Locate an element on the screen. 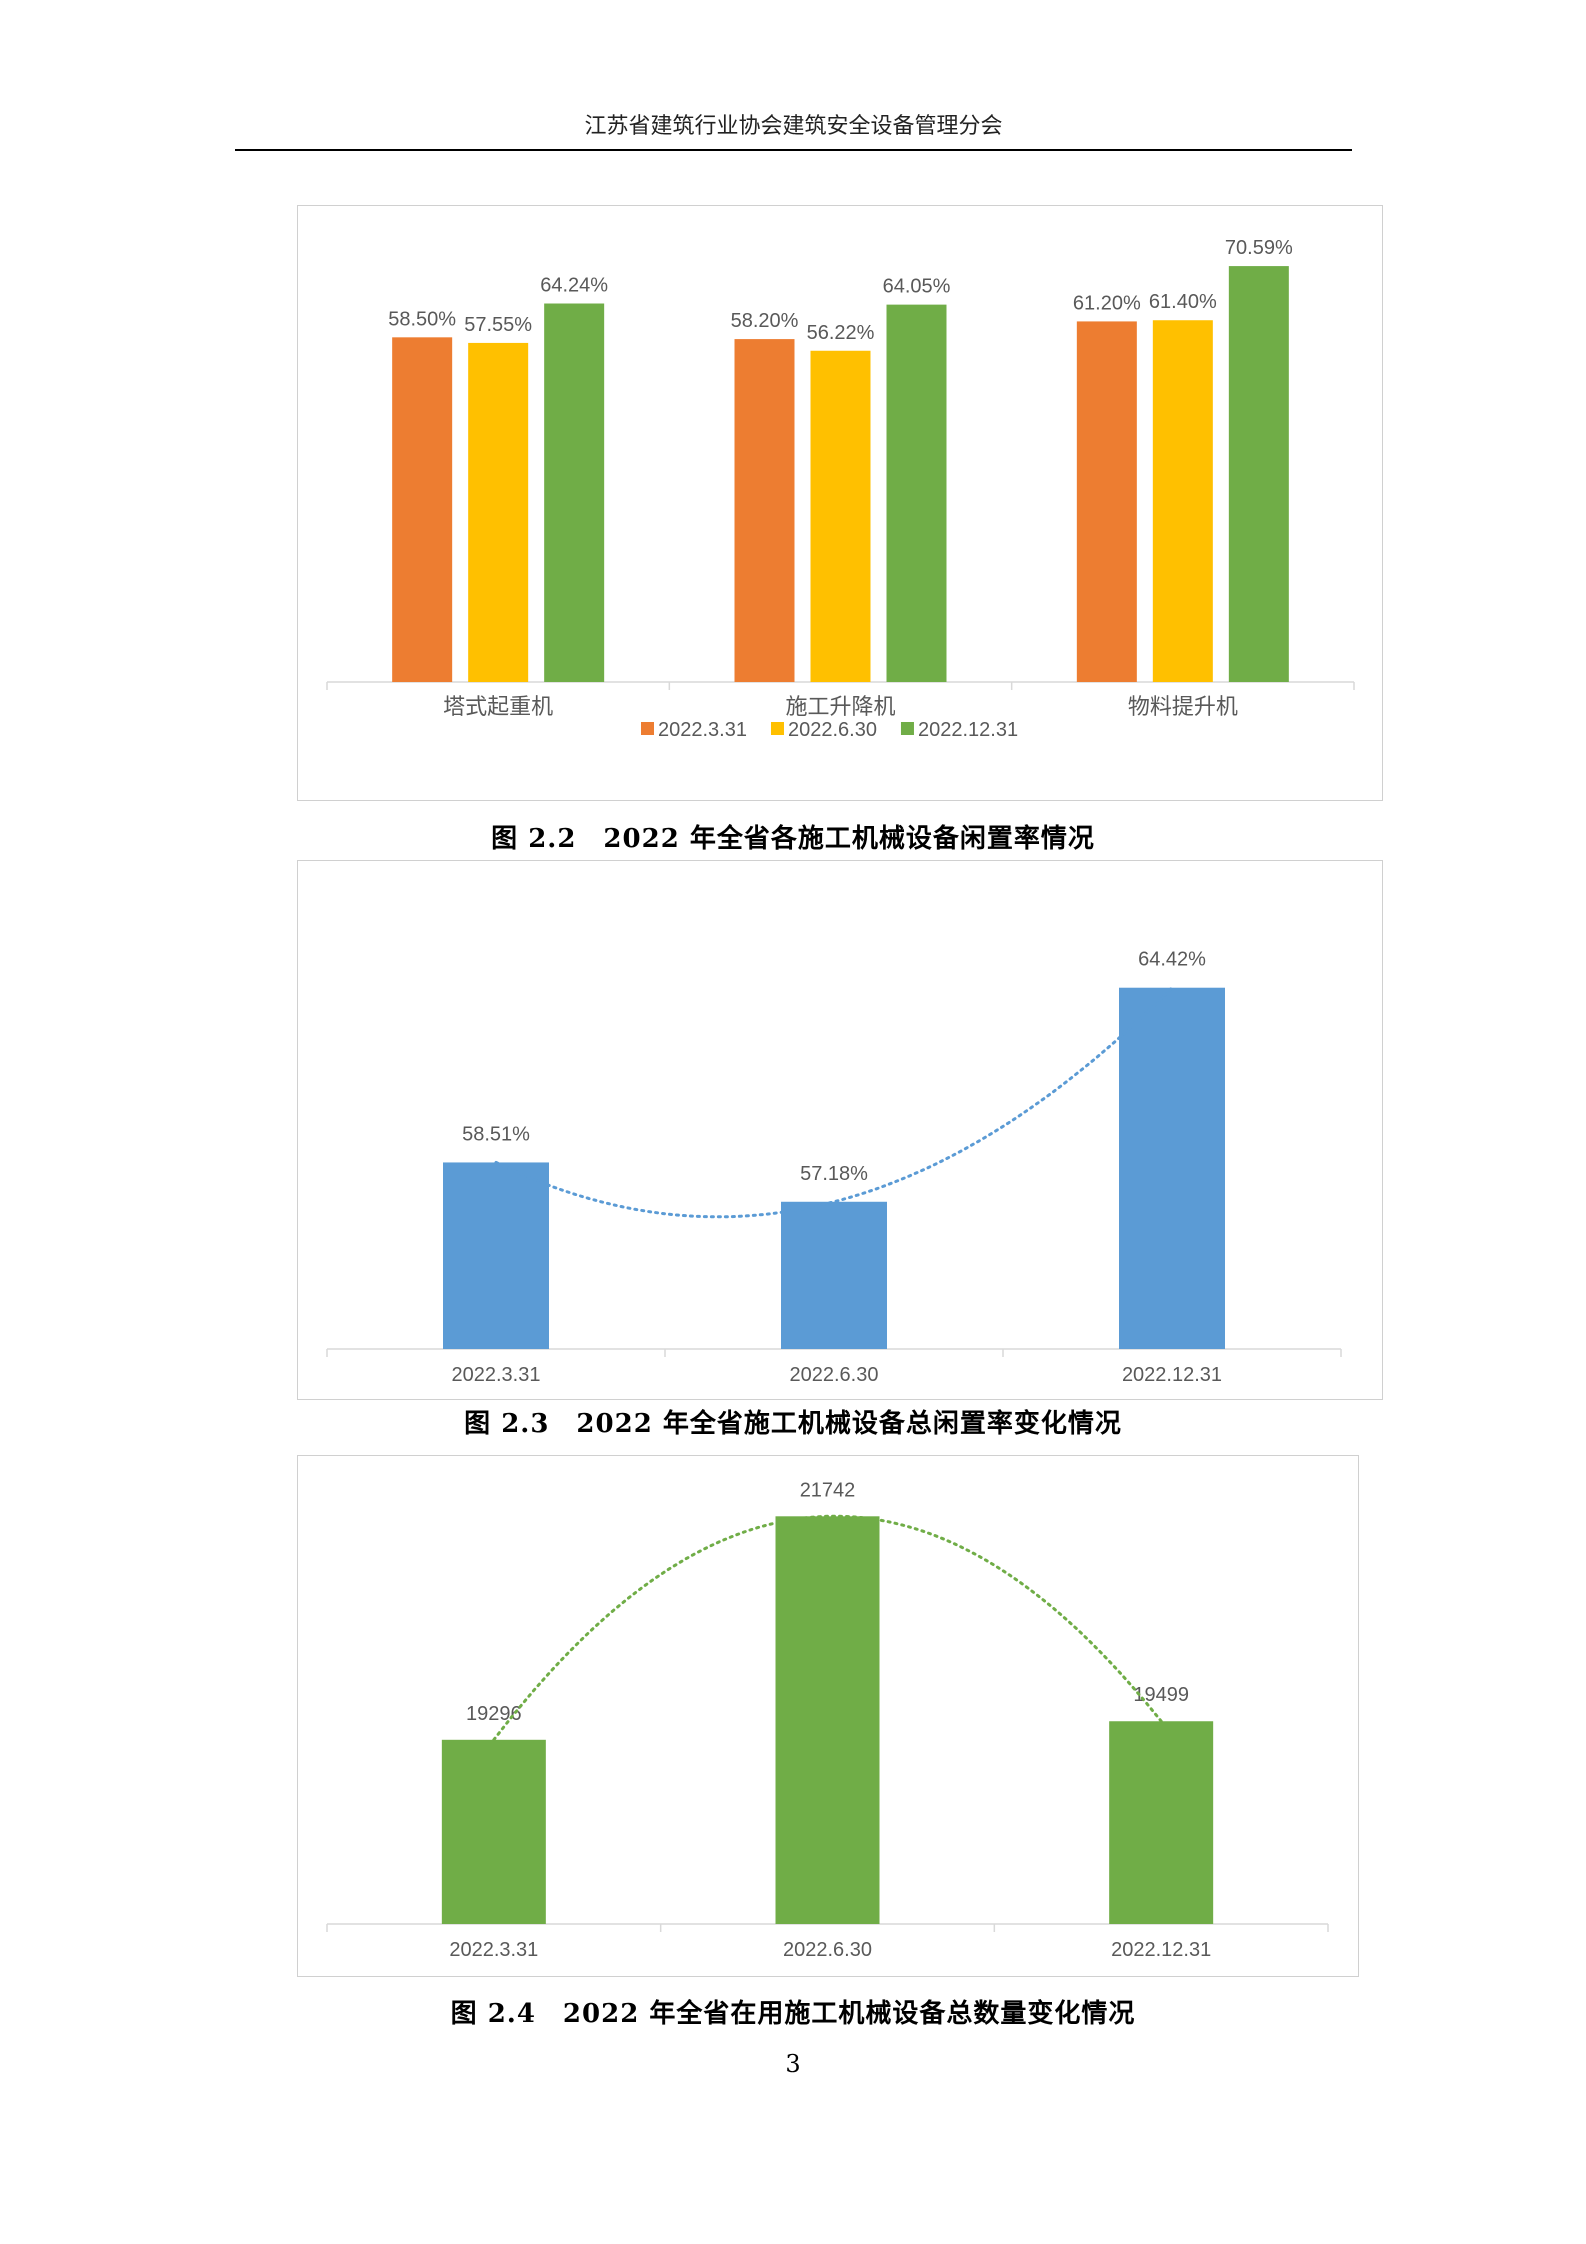 Image resolution: width=1586 pixels, height=2244 pixels. x-tick-label: 塔式起重机 is located at coordinates (498, 706).